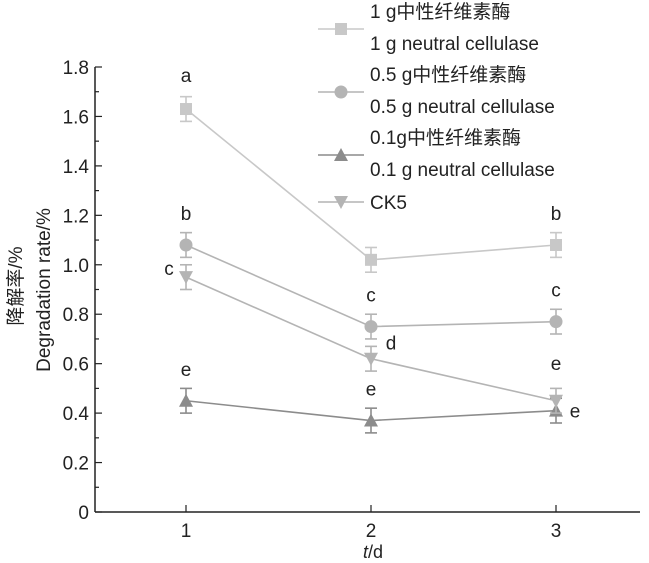  What do you see at coordinates (556, 531) in the screenshot?
I see `x-tick-label: 3` at bounding box center [556, 531].